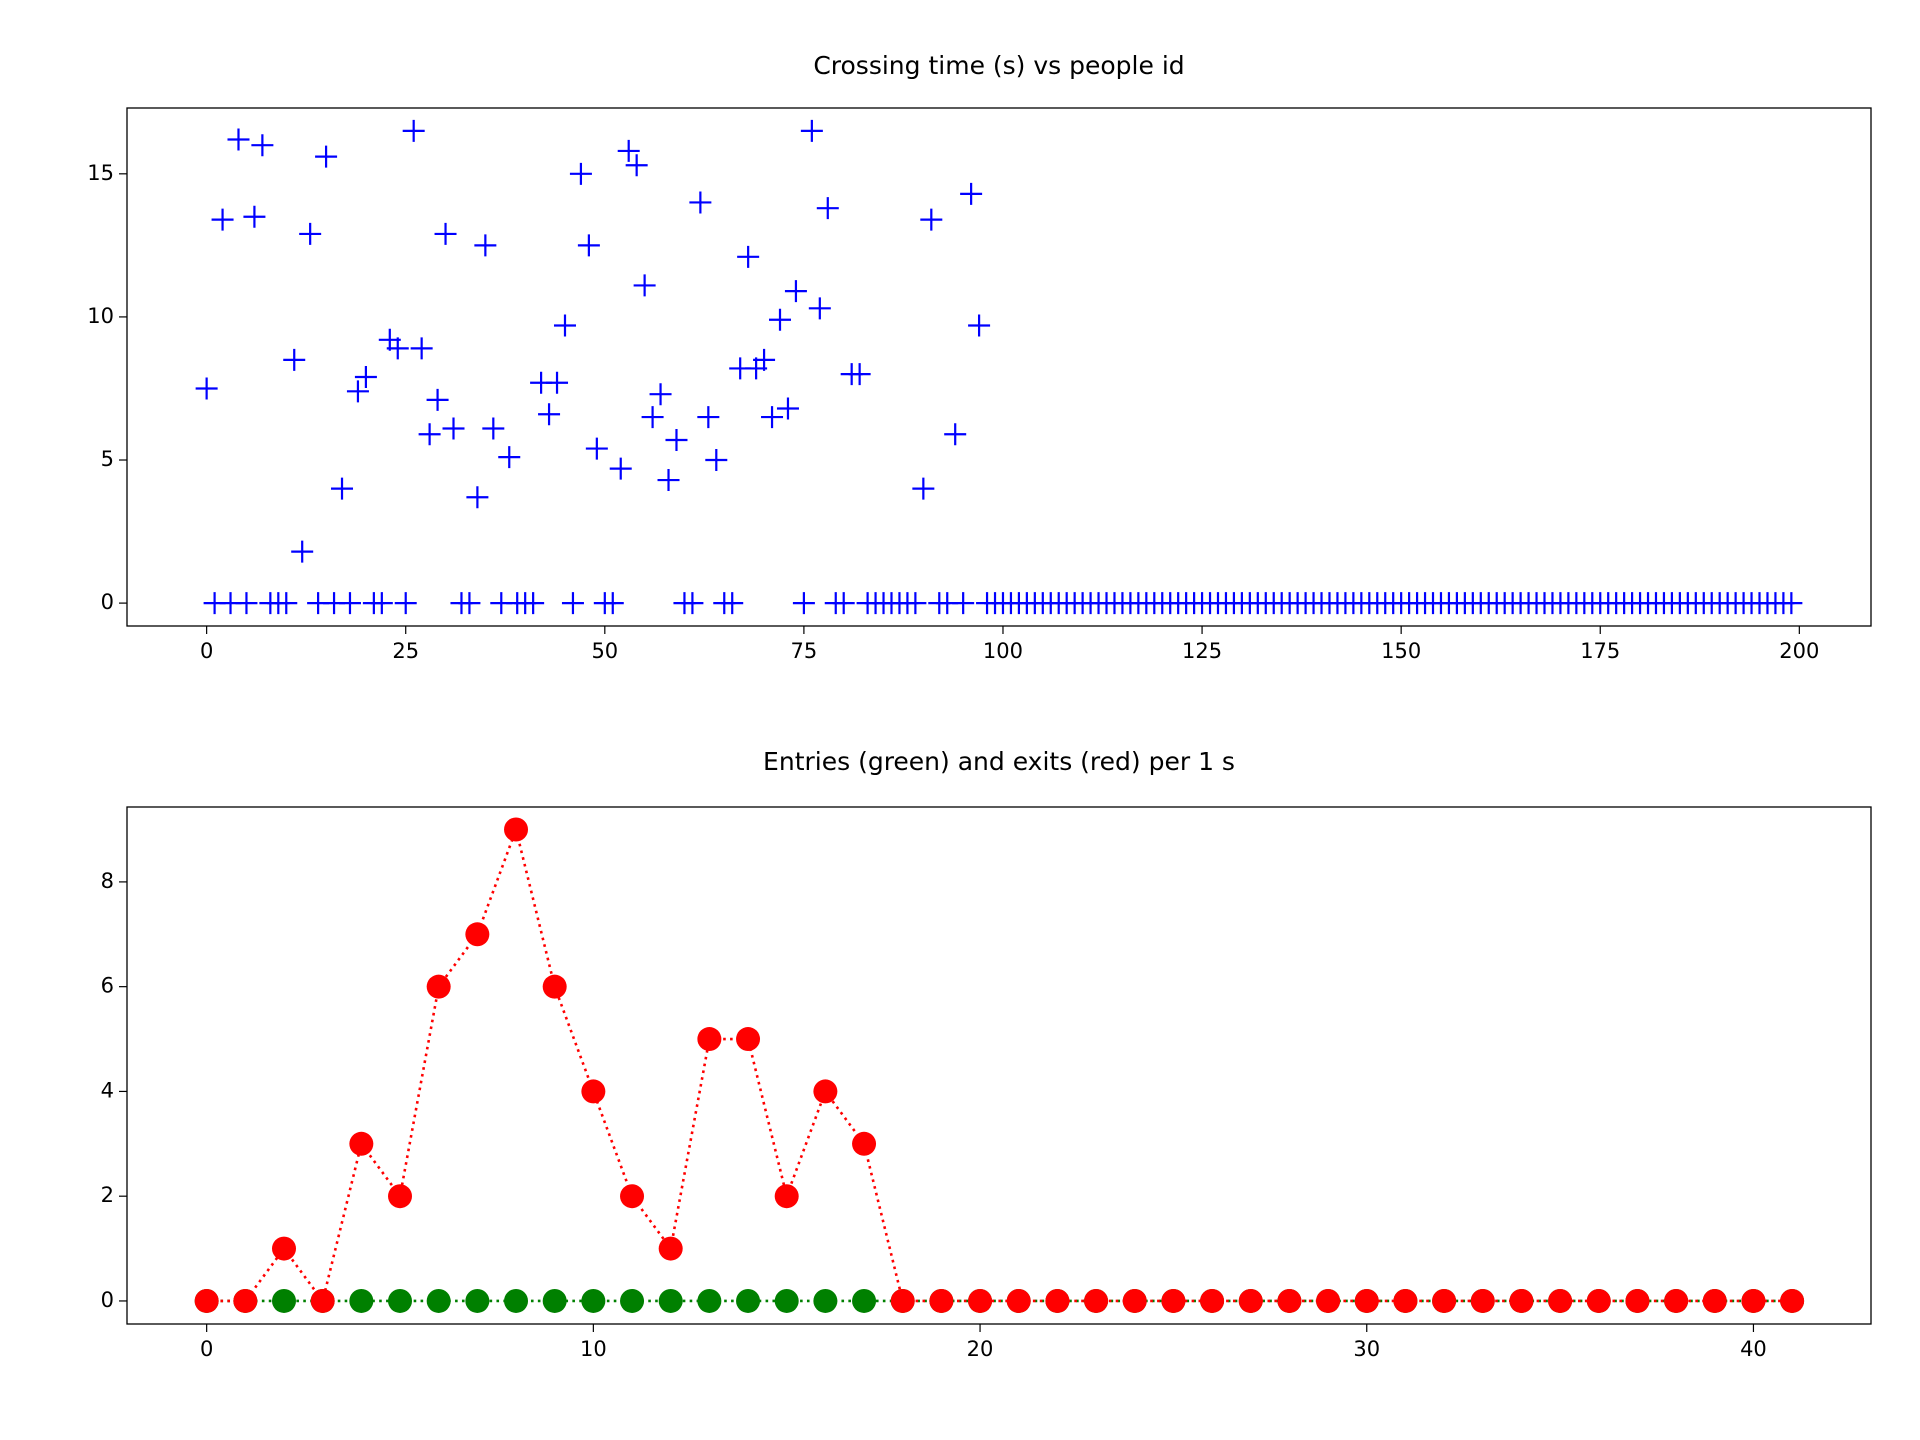  I want to click on chart-title: Crossing time (s) vs people id, so click(998, 65).